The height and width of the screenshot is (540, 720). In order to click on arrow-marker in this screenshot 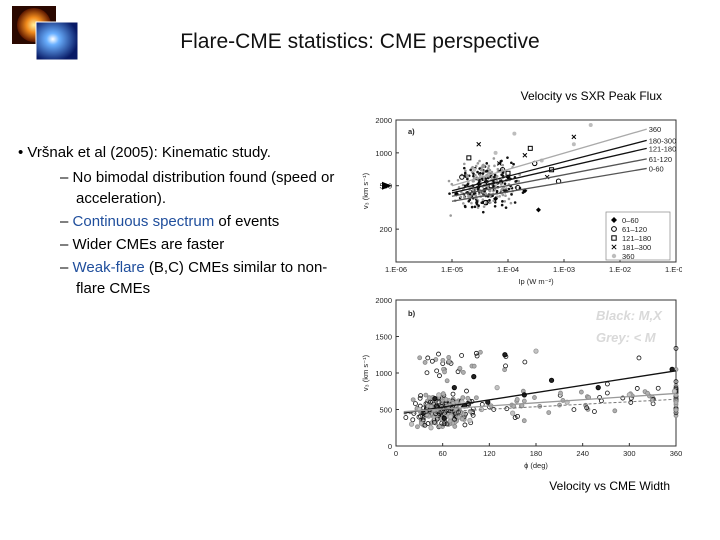, I will do `click(387, 185)`.